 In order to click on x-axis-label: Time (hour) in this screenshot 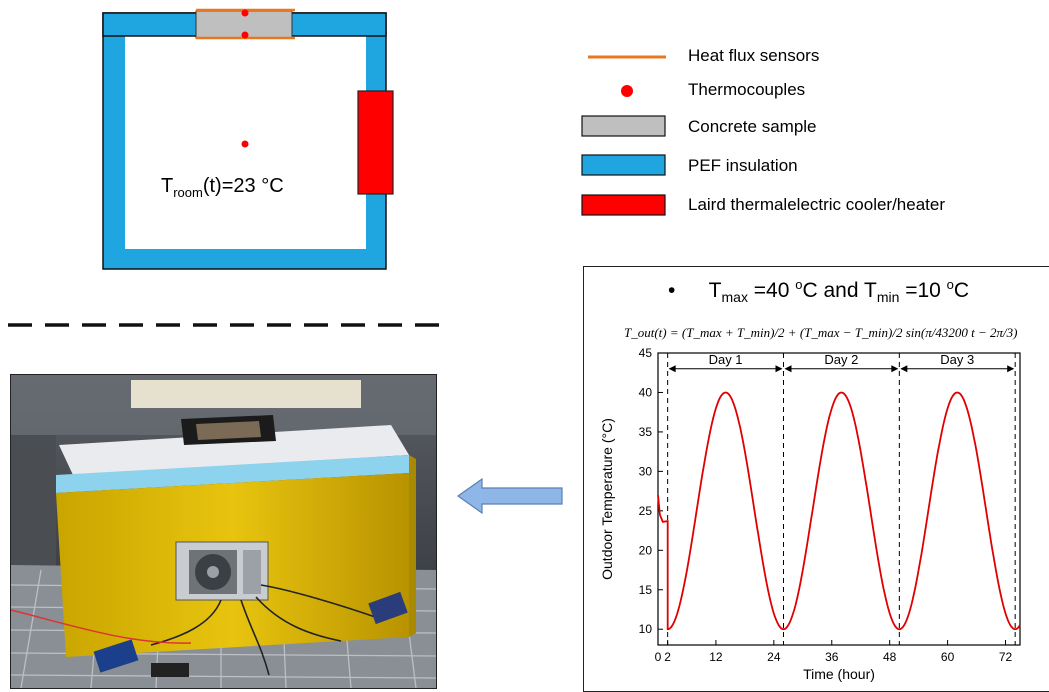, I will do `click(839, 674)`.